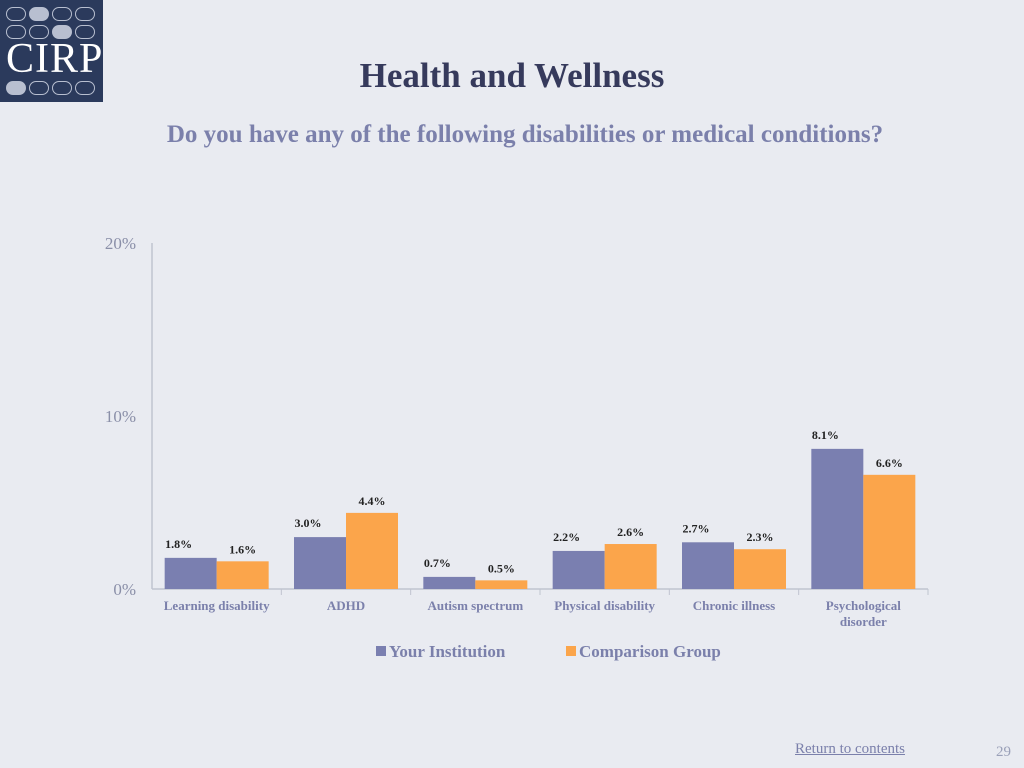 The image size is (1024, 768). Describe the element at coordinates (437, 563) in the screenshot. I see `data-label: 0.7%` at that location.